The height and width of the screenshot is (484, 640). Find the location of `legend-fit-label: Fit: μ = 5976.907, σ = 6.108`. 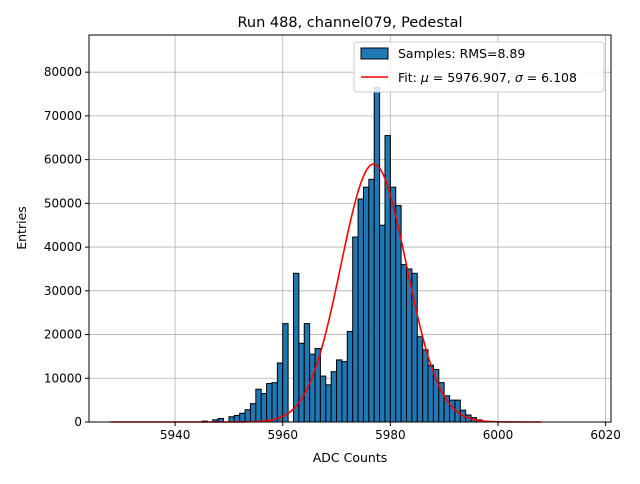

legend-fit-label: Fit: μ = 5976.907, σ = 6.108 is located at coordinates (487, 77).